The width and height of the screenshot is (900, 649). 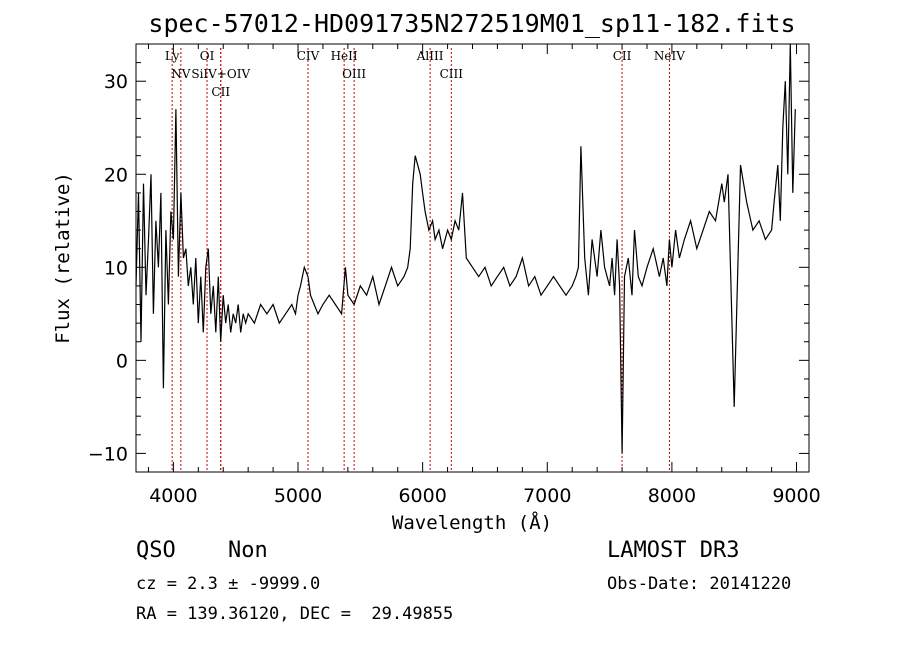 I want to click on x-tick-label-4000: 4000, so click(x=173, y=496).